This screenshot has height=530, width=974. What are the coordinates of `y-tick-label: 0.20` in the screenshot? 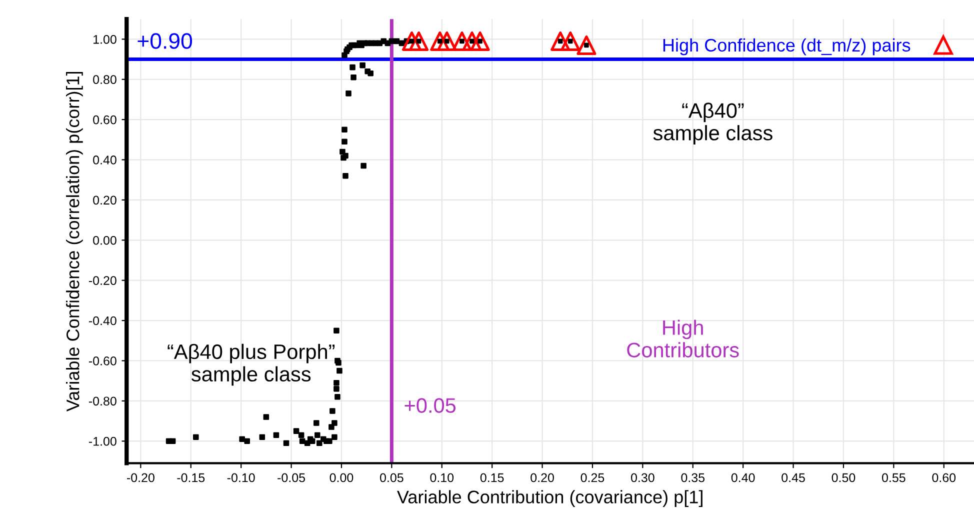 It's located at (104, 200).